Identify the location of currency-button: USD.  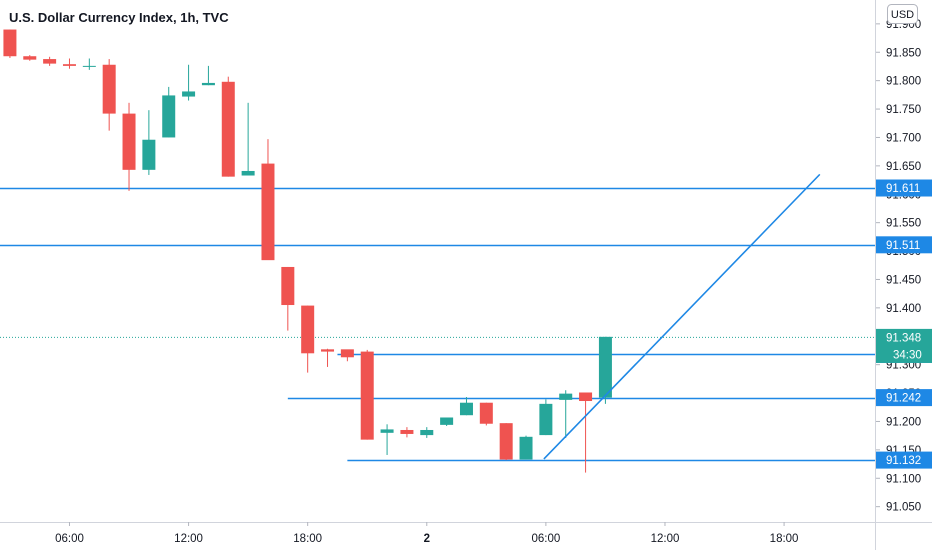
(902, 14).